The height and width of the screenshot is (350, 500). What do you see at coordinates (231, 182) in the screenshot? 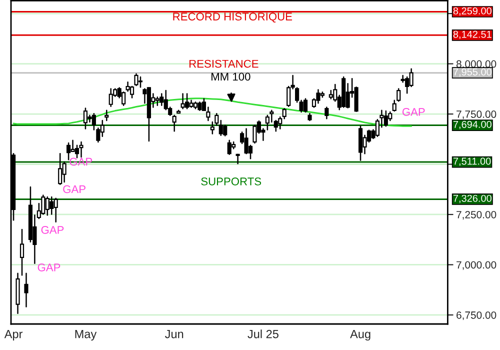
I see `annotation: SUPPORTS` at bounding box center [231, 182].